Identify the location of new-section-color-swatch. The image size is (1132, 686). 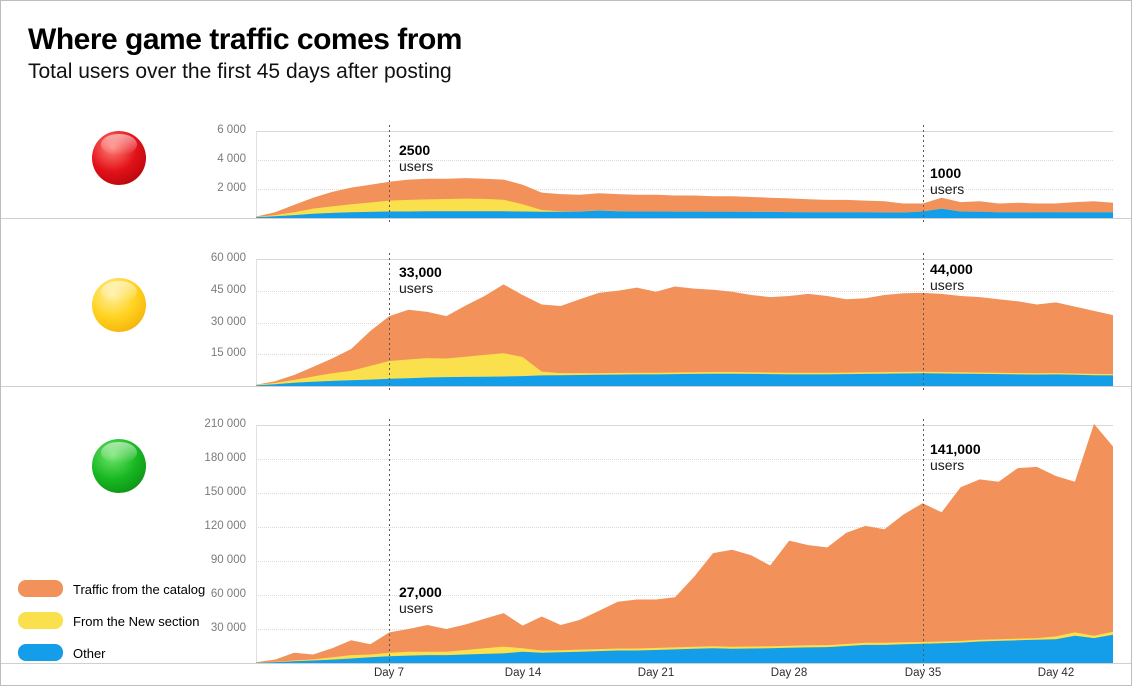
(40, 620).